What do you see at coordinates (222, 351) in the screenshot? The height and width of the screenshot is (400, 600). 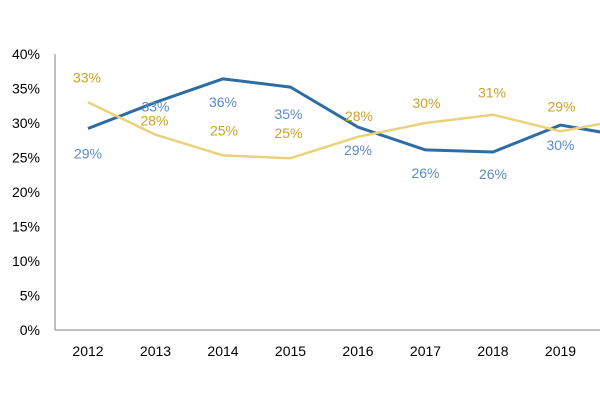 I see `x-tick-label: 2014` at bounding box center [222, 351].